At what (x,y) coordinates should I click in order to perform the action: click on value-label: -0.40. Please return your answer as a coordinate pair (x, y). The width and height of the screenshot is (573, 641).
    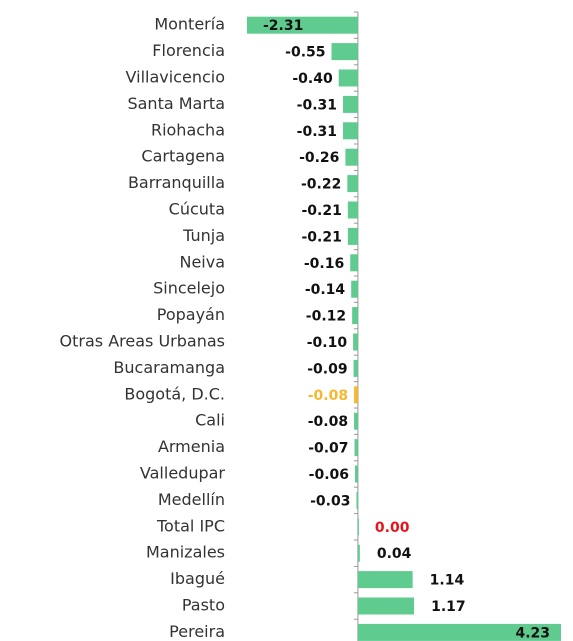
    Looking at the image, I should click on (312, 79).